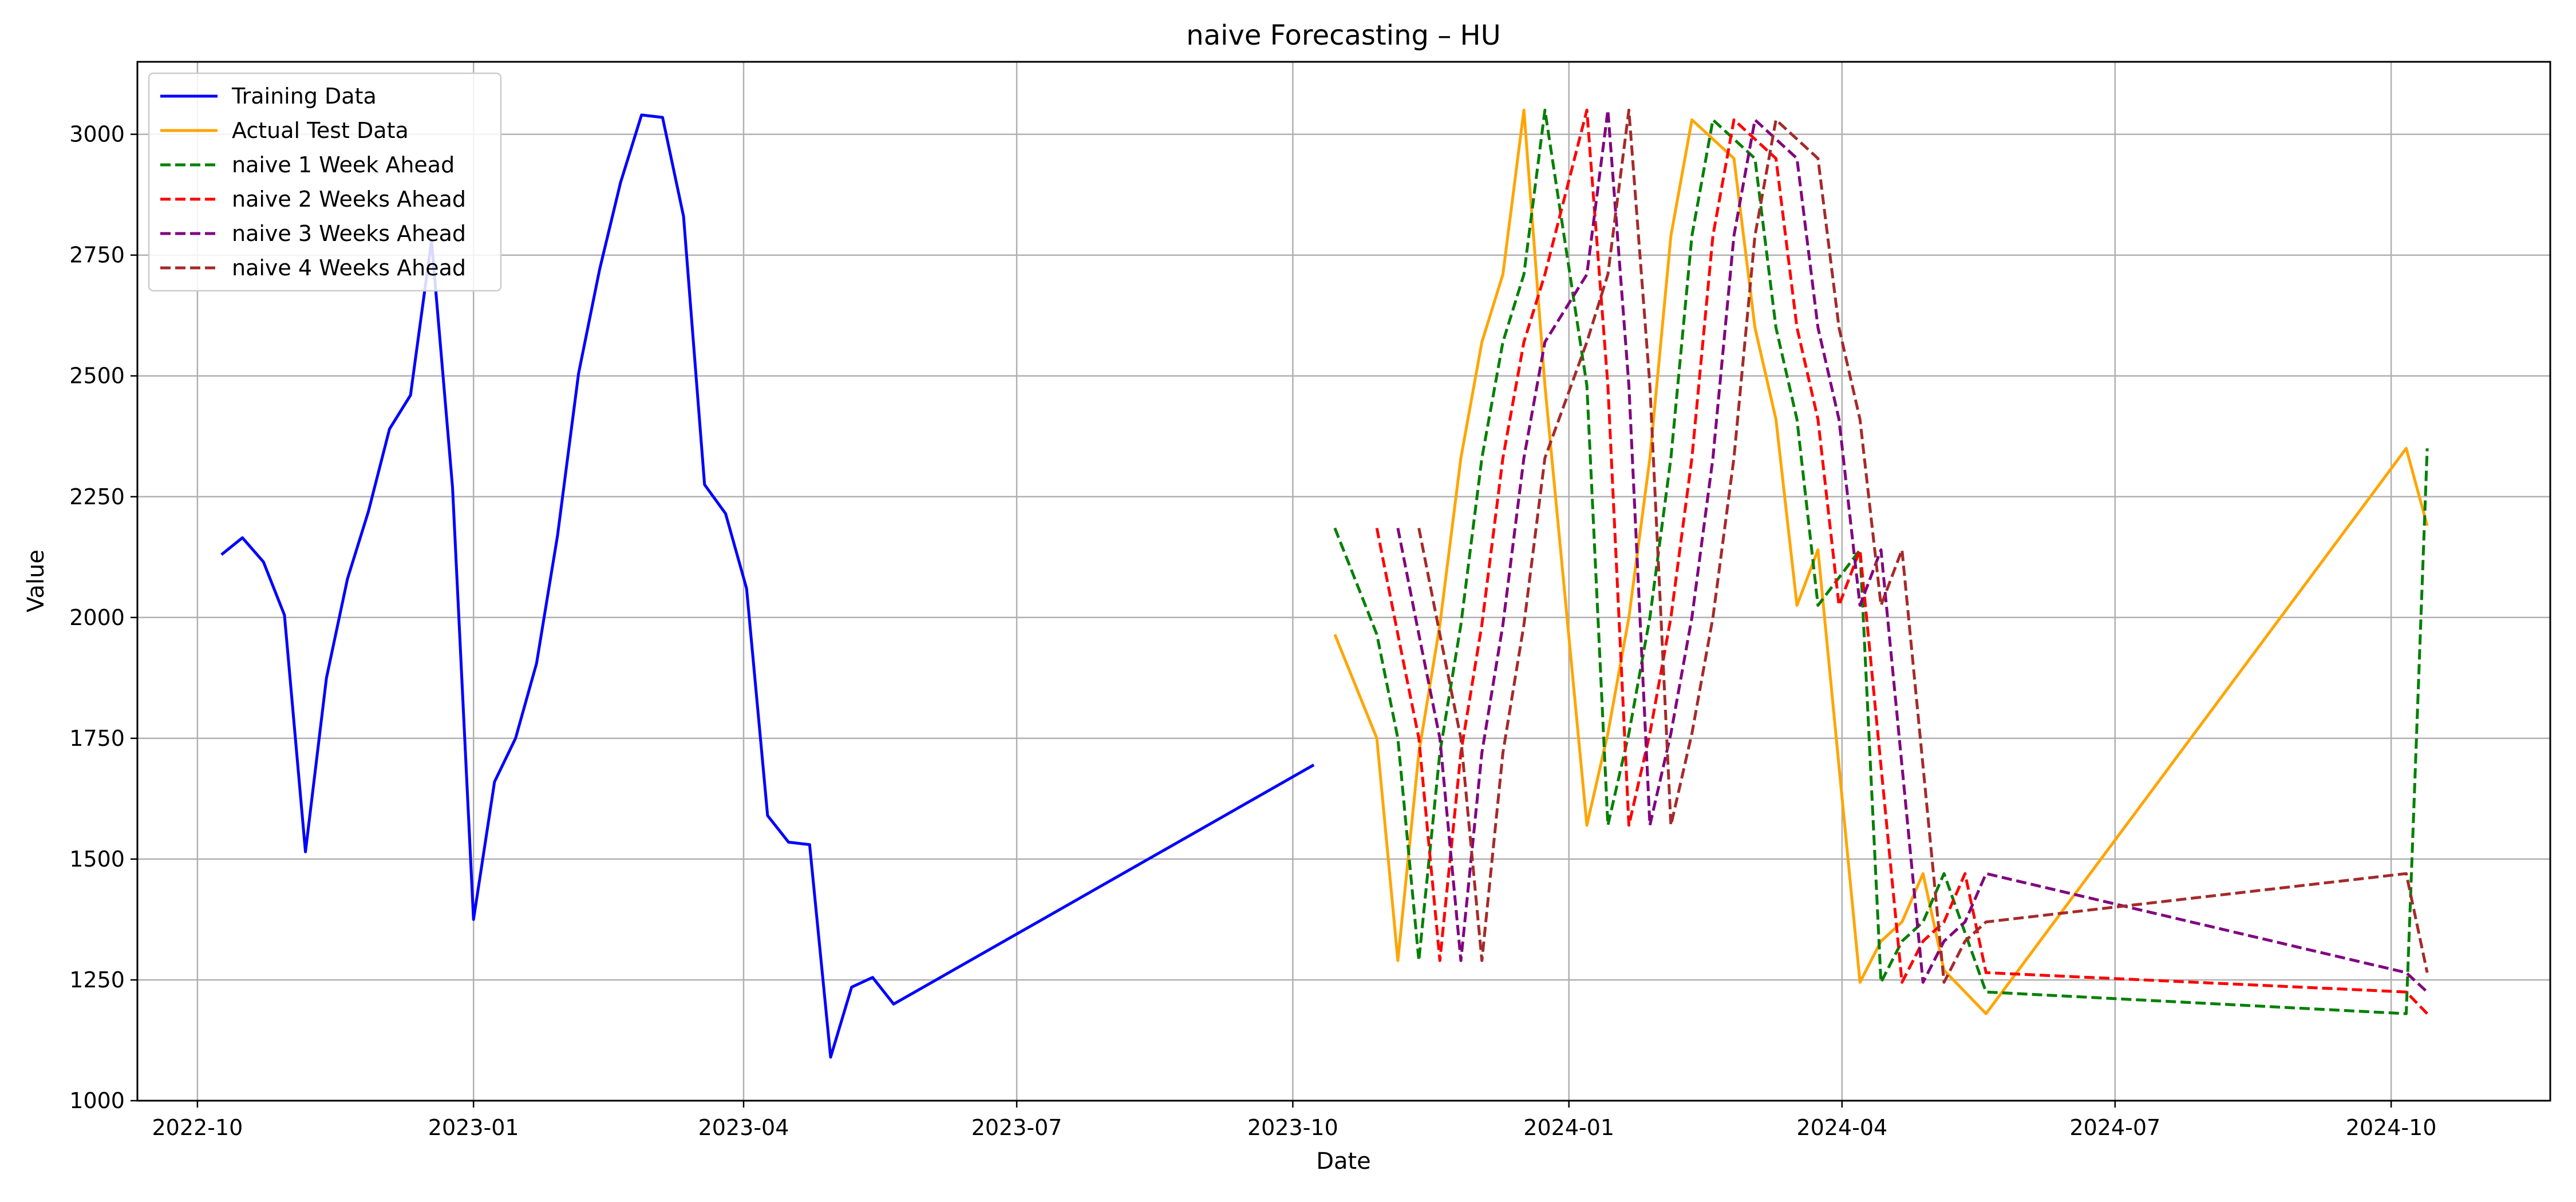 This screenshot has width=2576, height=1202. Describe the element at coordinates (97, 738) in the screenshot. I see `y-tick-label: 1750` at that location.